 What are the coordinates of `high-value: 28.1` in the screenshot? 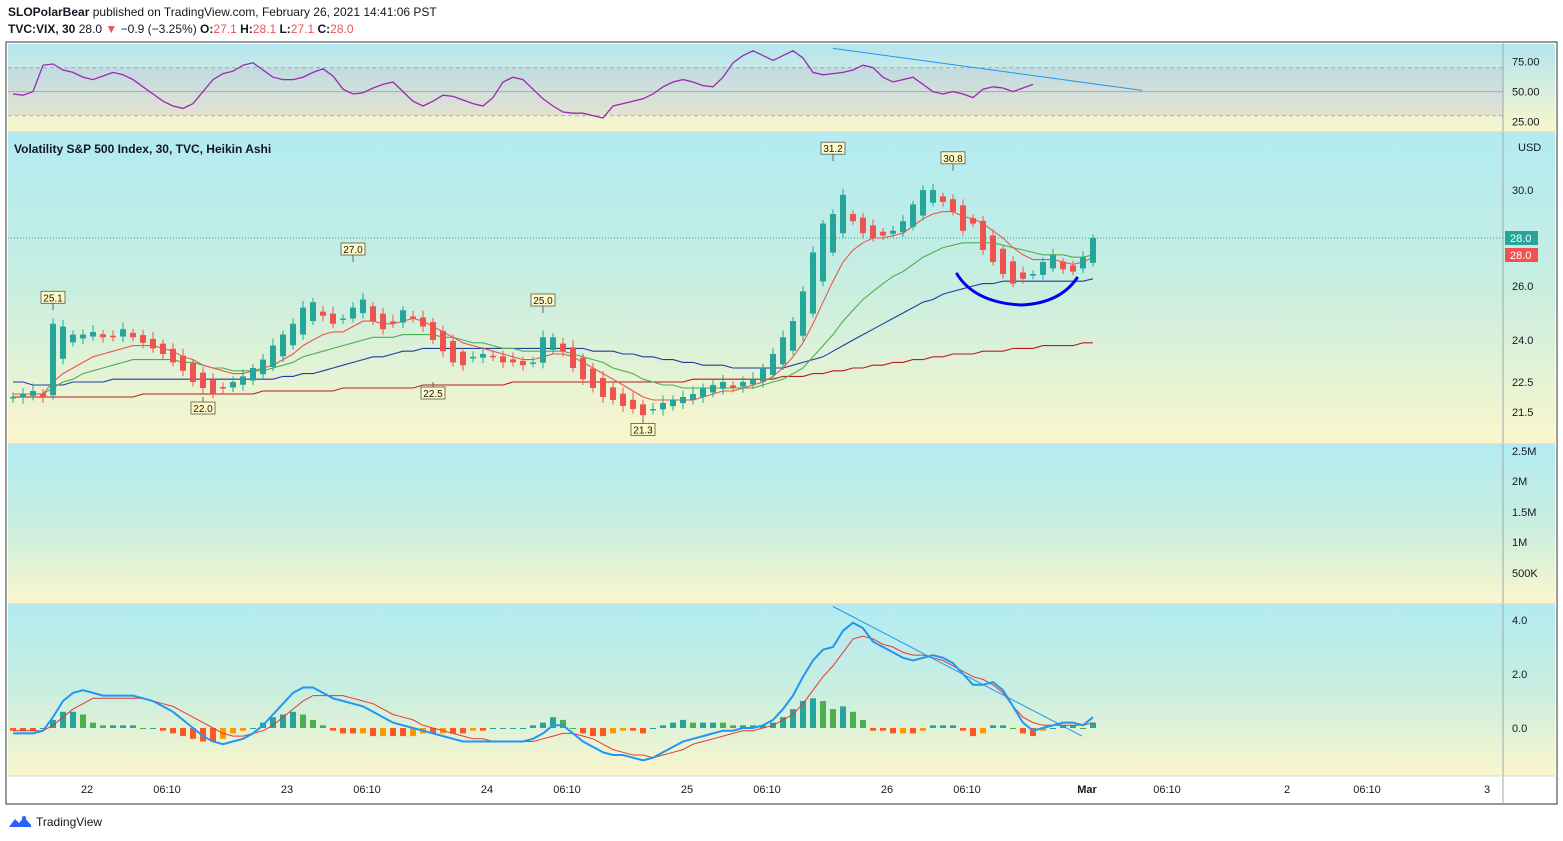 It's located at (264, 29).